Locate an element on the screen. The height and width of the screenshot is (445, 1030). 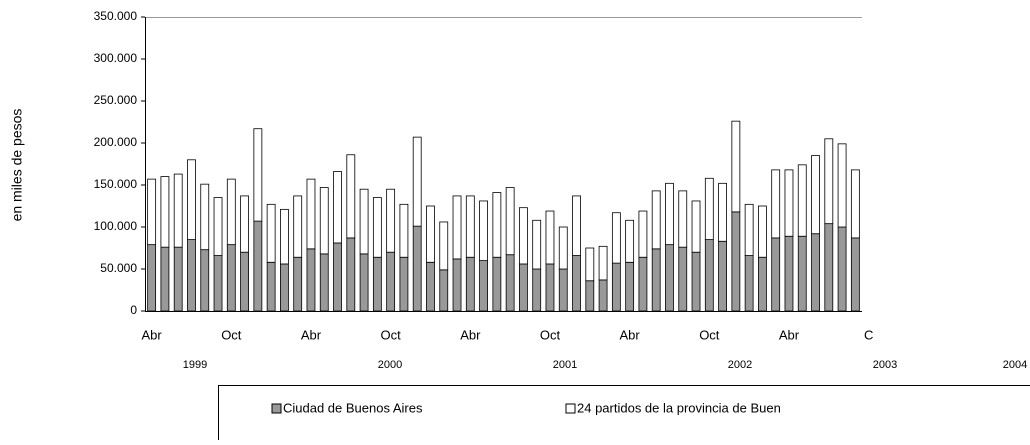
legend-label: Ciudad de Buenos Aires is located at coordinates (353, 407).